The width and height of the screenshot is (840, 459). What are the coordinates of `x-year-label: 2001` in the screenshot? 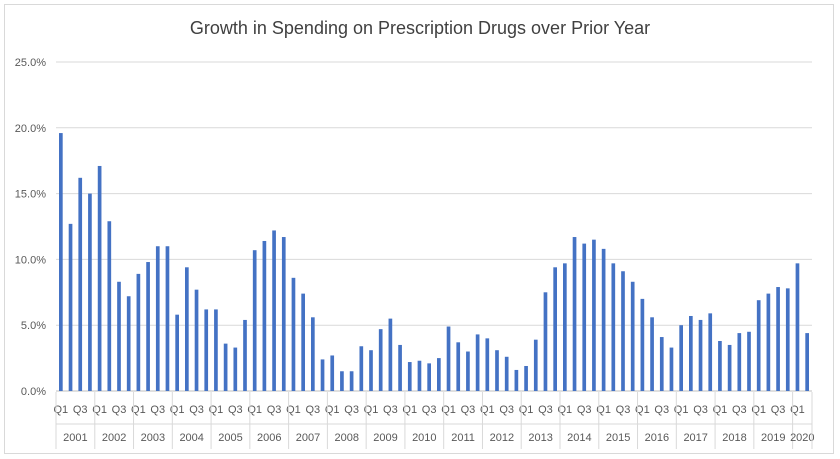 It's located at (75, 438).